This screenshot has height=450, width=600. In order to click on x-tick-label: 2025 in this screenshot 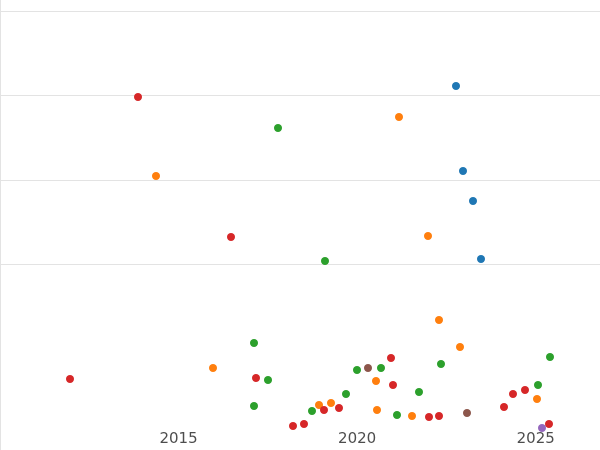, I will do `click(535, 438)`.